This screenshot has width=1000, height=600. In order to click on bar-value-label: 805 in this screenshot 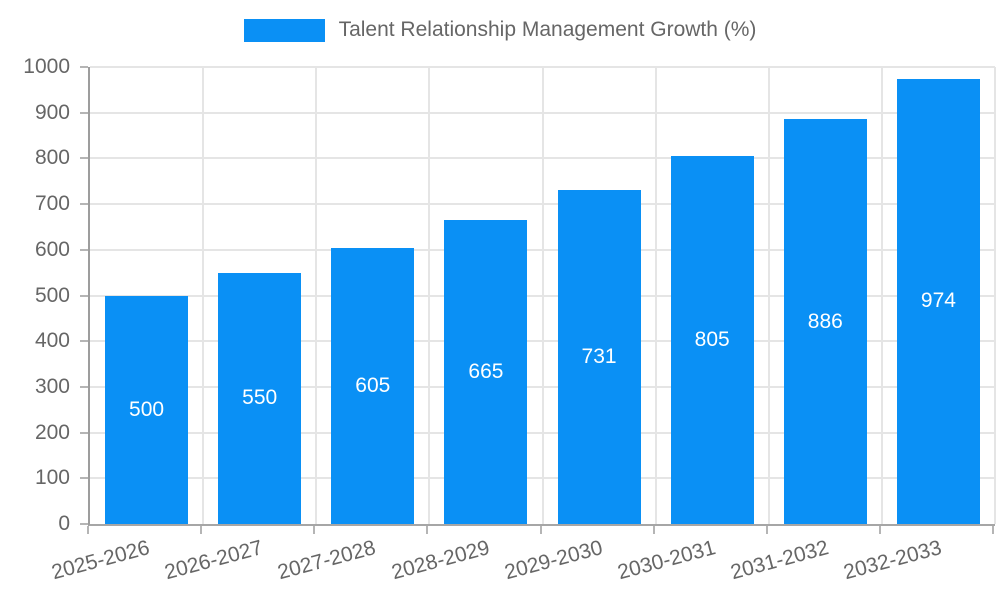, I will do `click(712, 340)`.